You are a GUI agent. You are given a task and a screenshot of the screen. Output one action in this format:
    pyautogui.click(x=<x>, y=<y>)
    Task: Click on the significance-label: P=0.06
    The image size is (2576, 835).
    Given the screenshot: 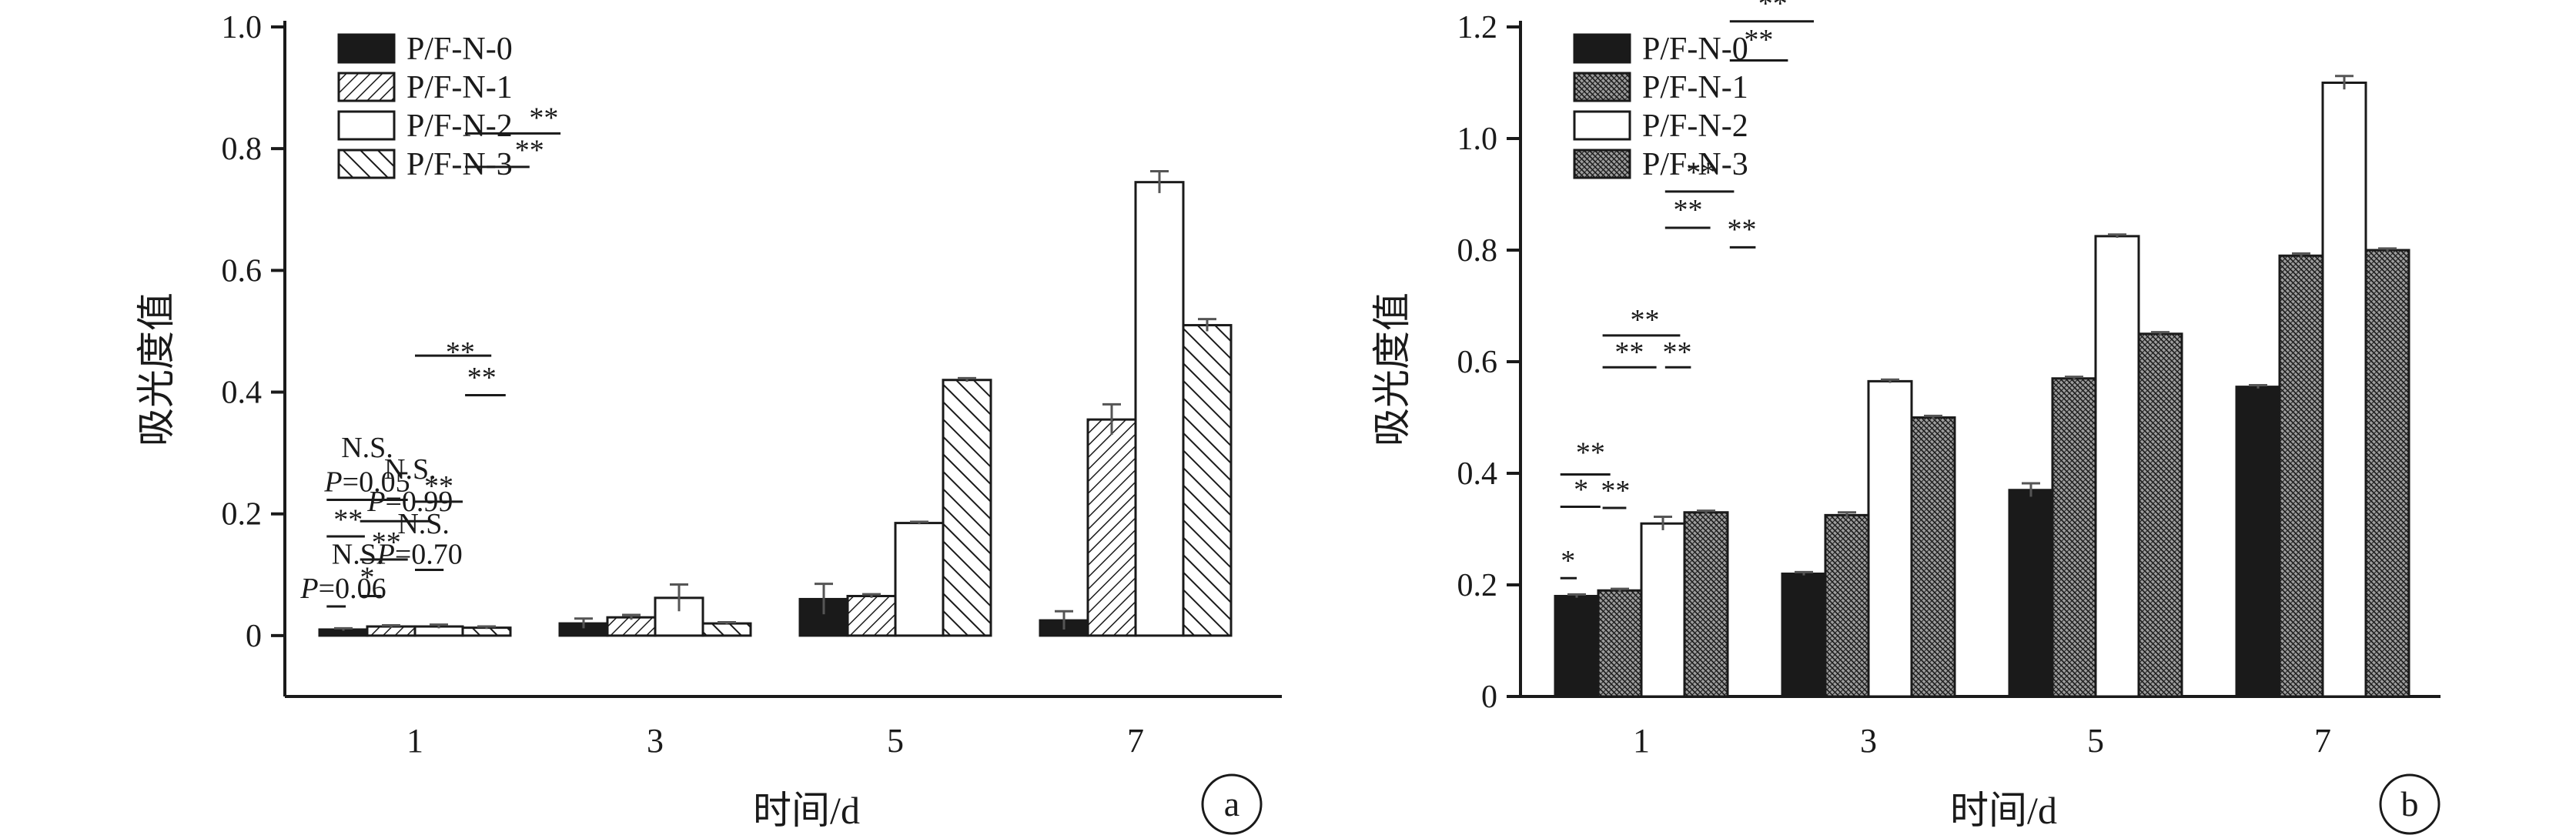 What is the action you would take?
    pyautogui.click(x=342, y=589)
    